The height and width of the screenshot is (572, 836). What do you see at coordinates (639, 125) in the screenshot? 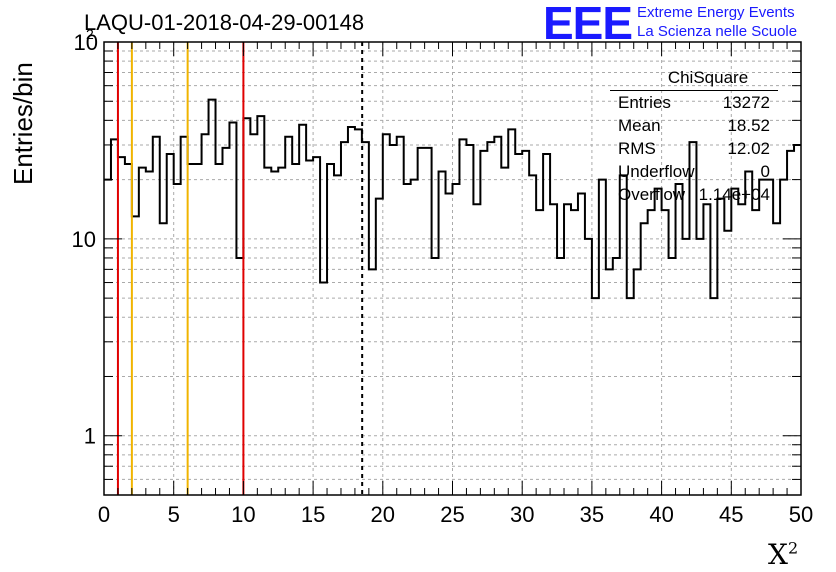
I see `stats-key: Mean` at bounding box center [639, 125].